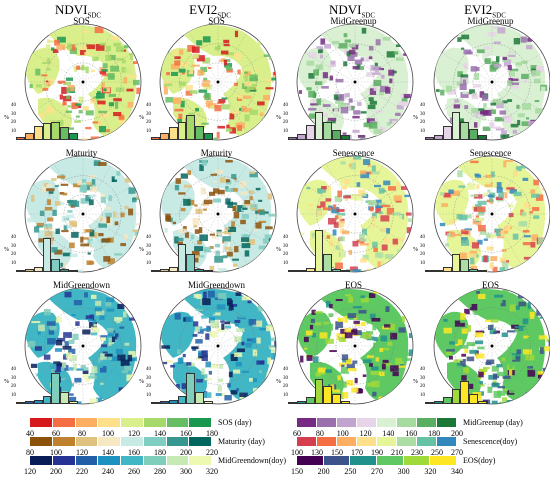 Image resolution: width=550 pixels, height=491 pixels. Describe the element at coordinates (285, 387) in the screenshot. I see `histogram-y-tick: 20` at that location.